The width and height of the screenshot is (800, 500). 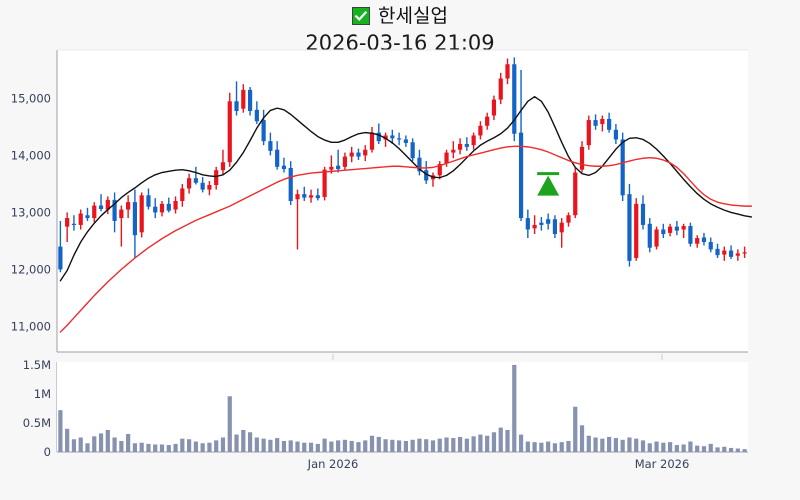 What do you see at coordinates (42, 394) in the screenshot?
I see `svg-text: 1M` at bounding box center [42, 394].